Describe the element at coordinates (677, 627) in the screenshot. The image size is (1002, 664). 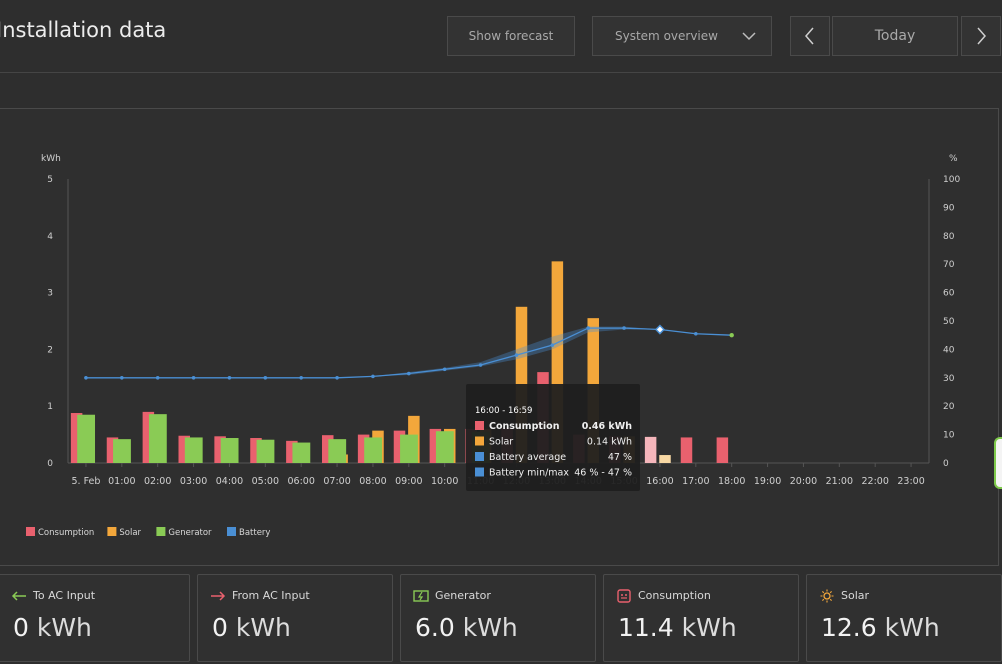
I see `card-value: 11.4 kWh` at that location.